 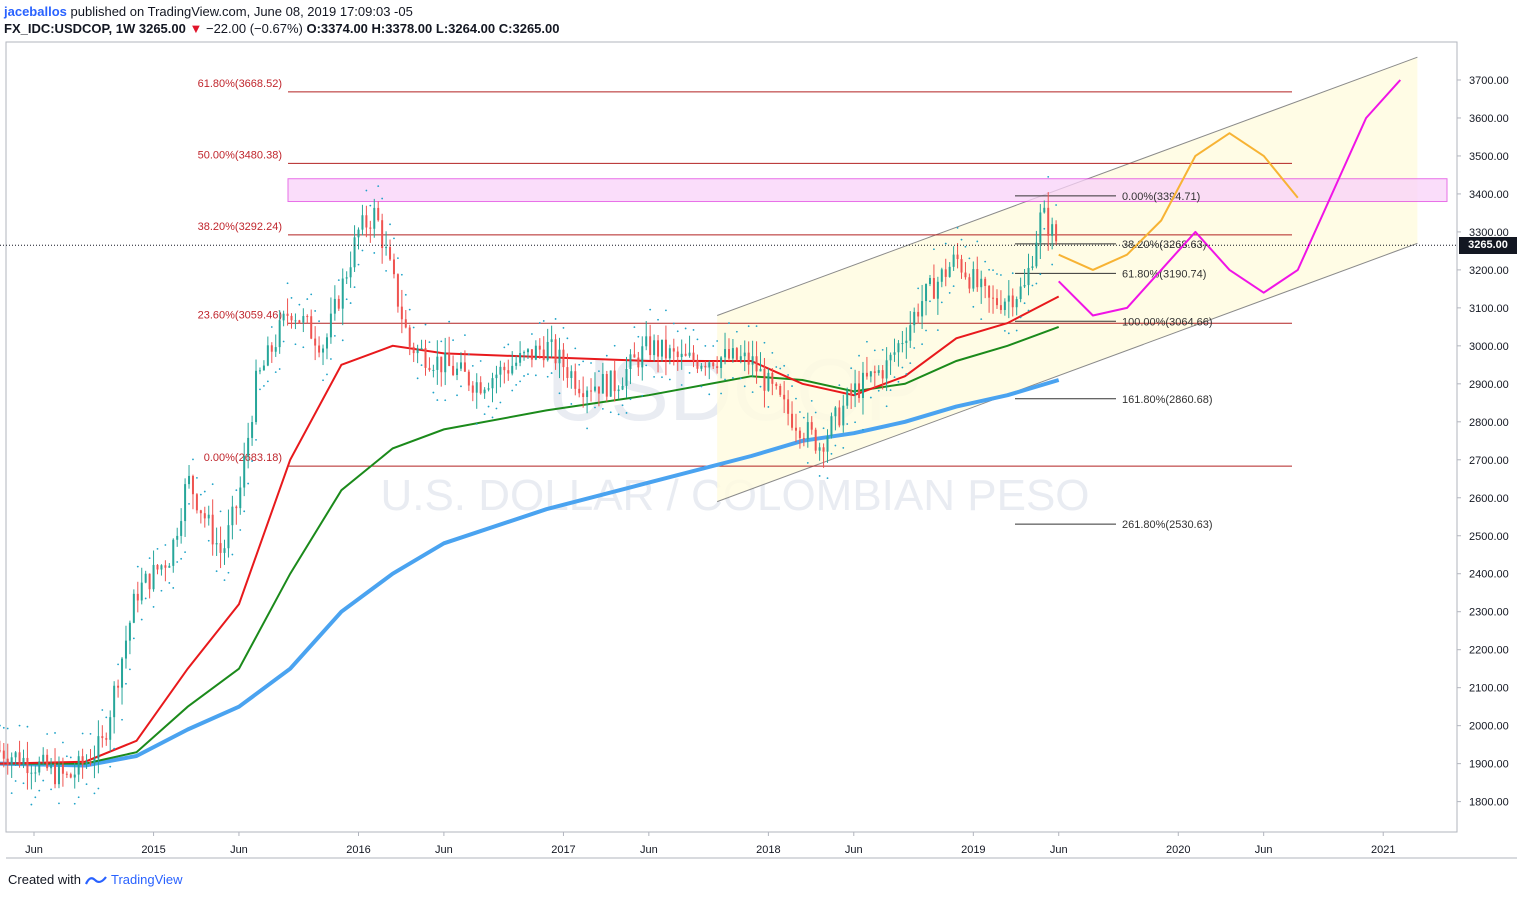 I want to click on y-tick-label: 3700.00, so click(x=1489, y=81).